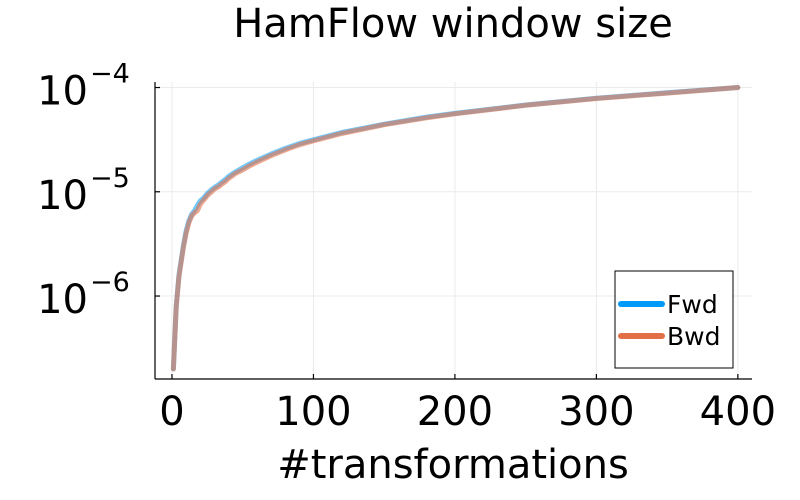 The width and height of the screenshot is (800, 500). What do you see at coordinates (110, 282) in the screenshot?
I see `y-tick-exponent: −6` at bounding box center [110, 282].